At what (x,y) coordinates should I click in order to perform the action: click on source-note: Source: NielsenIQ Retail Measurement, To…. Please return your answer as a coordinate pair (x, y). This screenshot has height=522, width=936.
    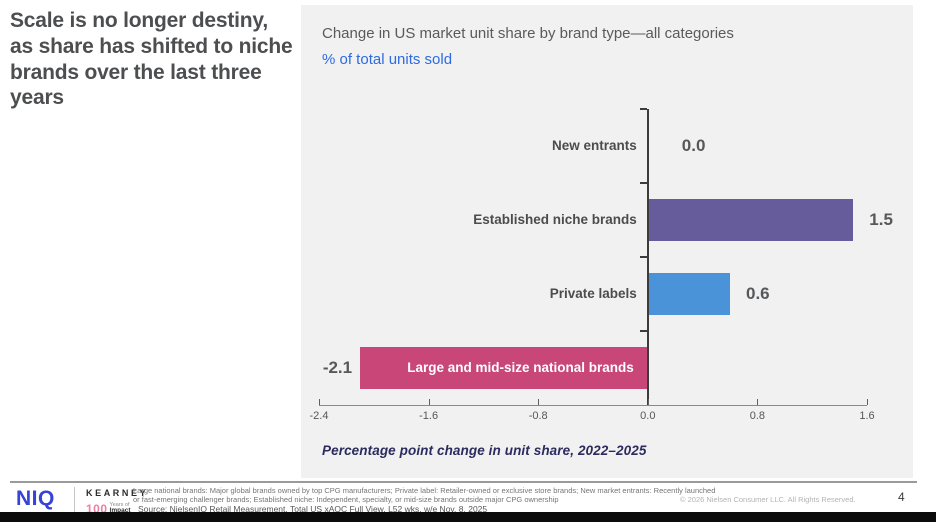
    Looking at the image, I should click on (313, 509).